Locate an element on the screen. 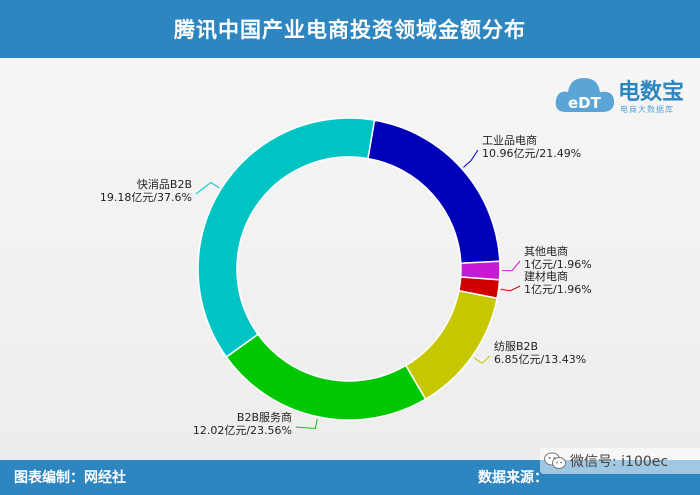 This screenshot has width=700, height=495. logo-mark-text: eDT is located at coordinates (585, 103).